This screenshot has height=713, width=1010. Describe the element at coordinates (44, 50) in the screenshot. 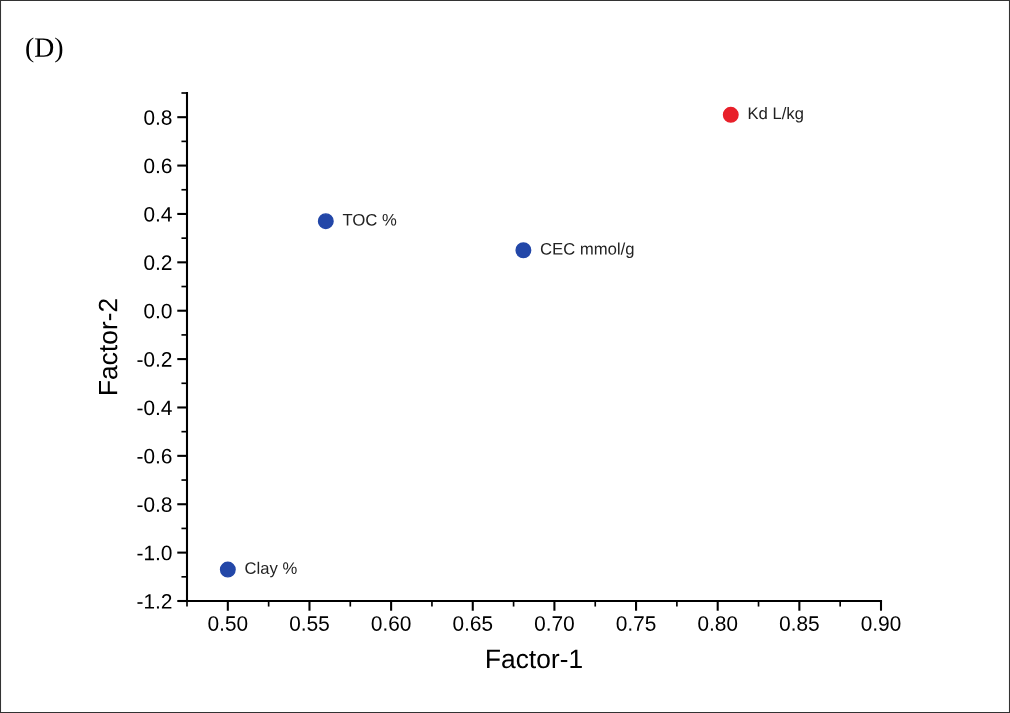

I see `chart-title: (D)` at that location.